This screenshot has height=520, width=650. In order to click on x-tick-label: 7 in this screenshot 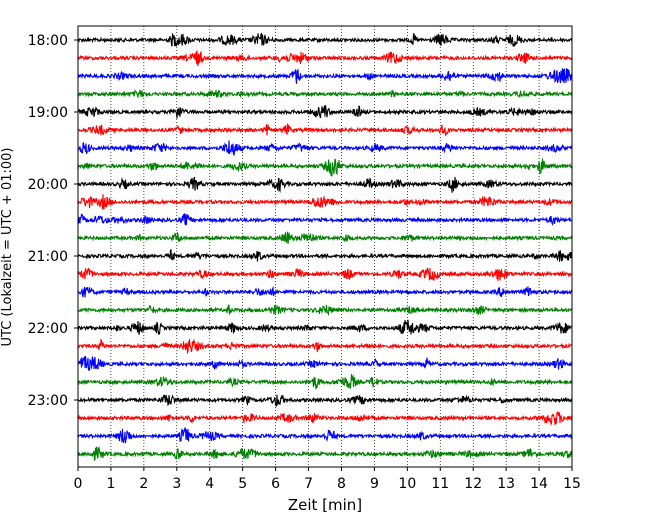, I will do `click(308, 484)`.